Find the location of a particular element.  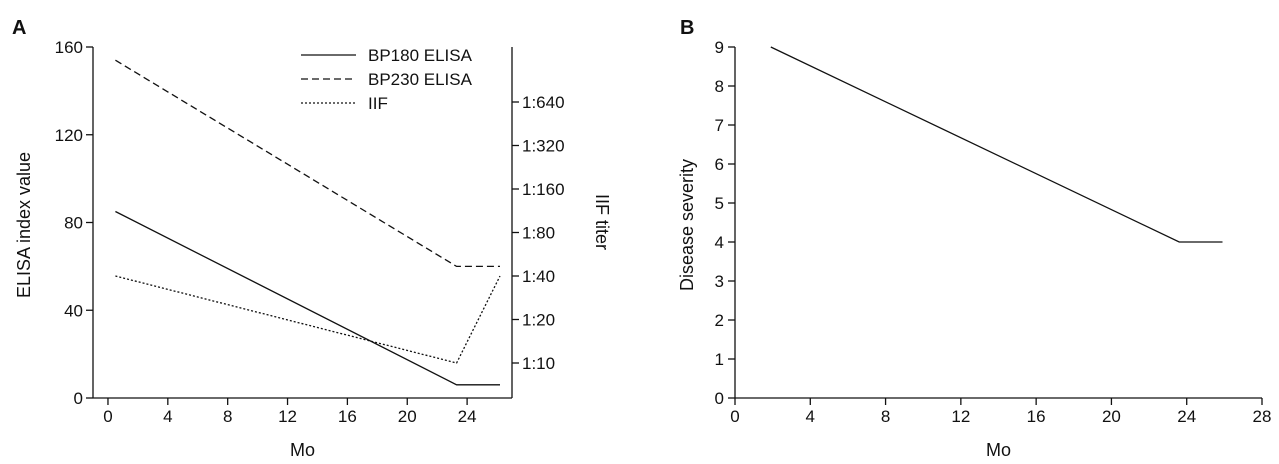

panel-b-y-axis-label: Disease severity is located at coordinates (687, 225).